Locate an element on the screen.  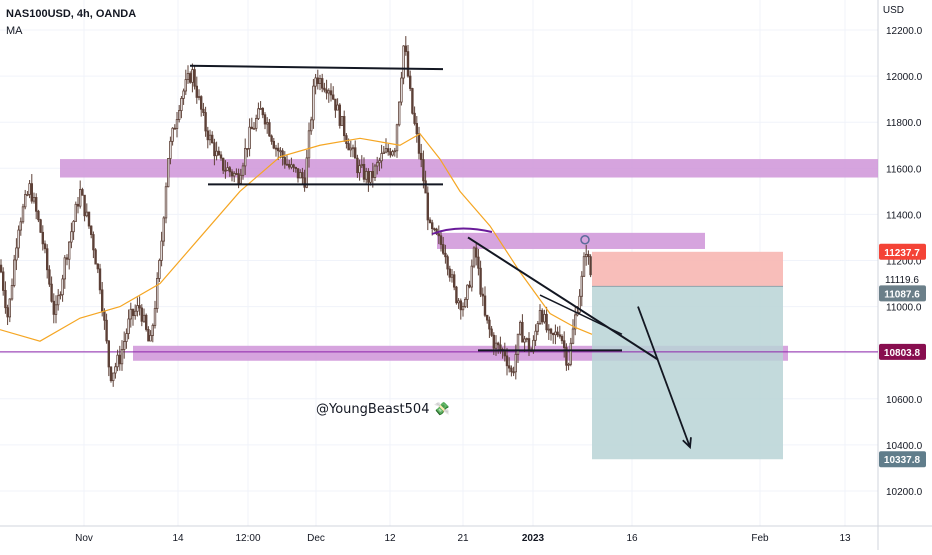
indicator-label: MA is located at coordinates (14, 31).